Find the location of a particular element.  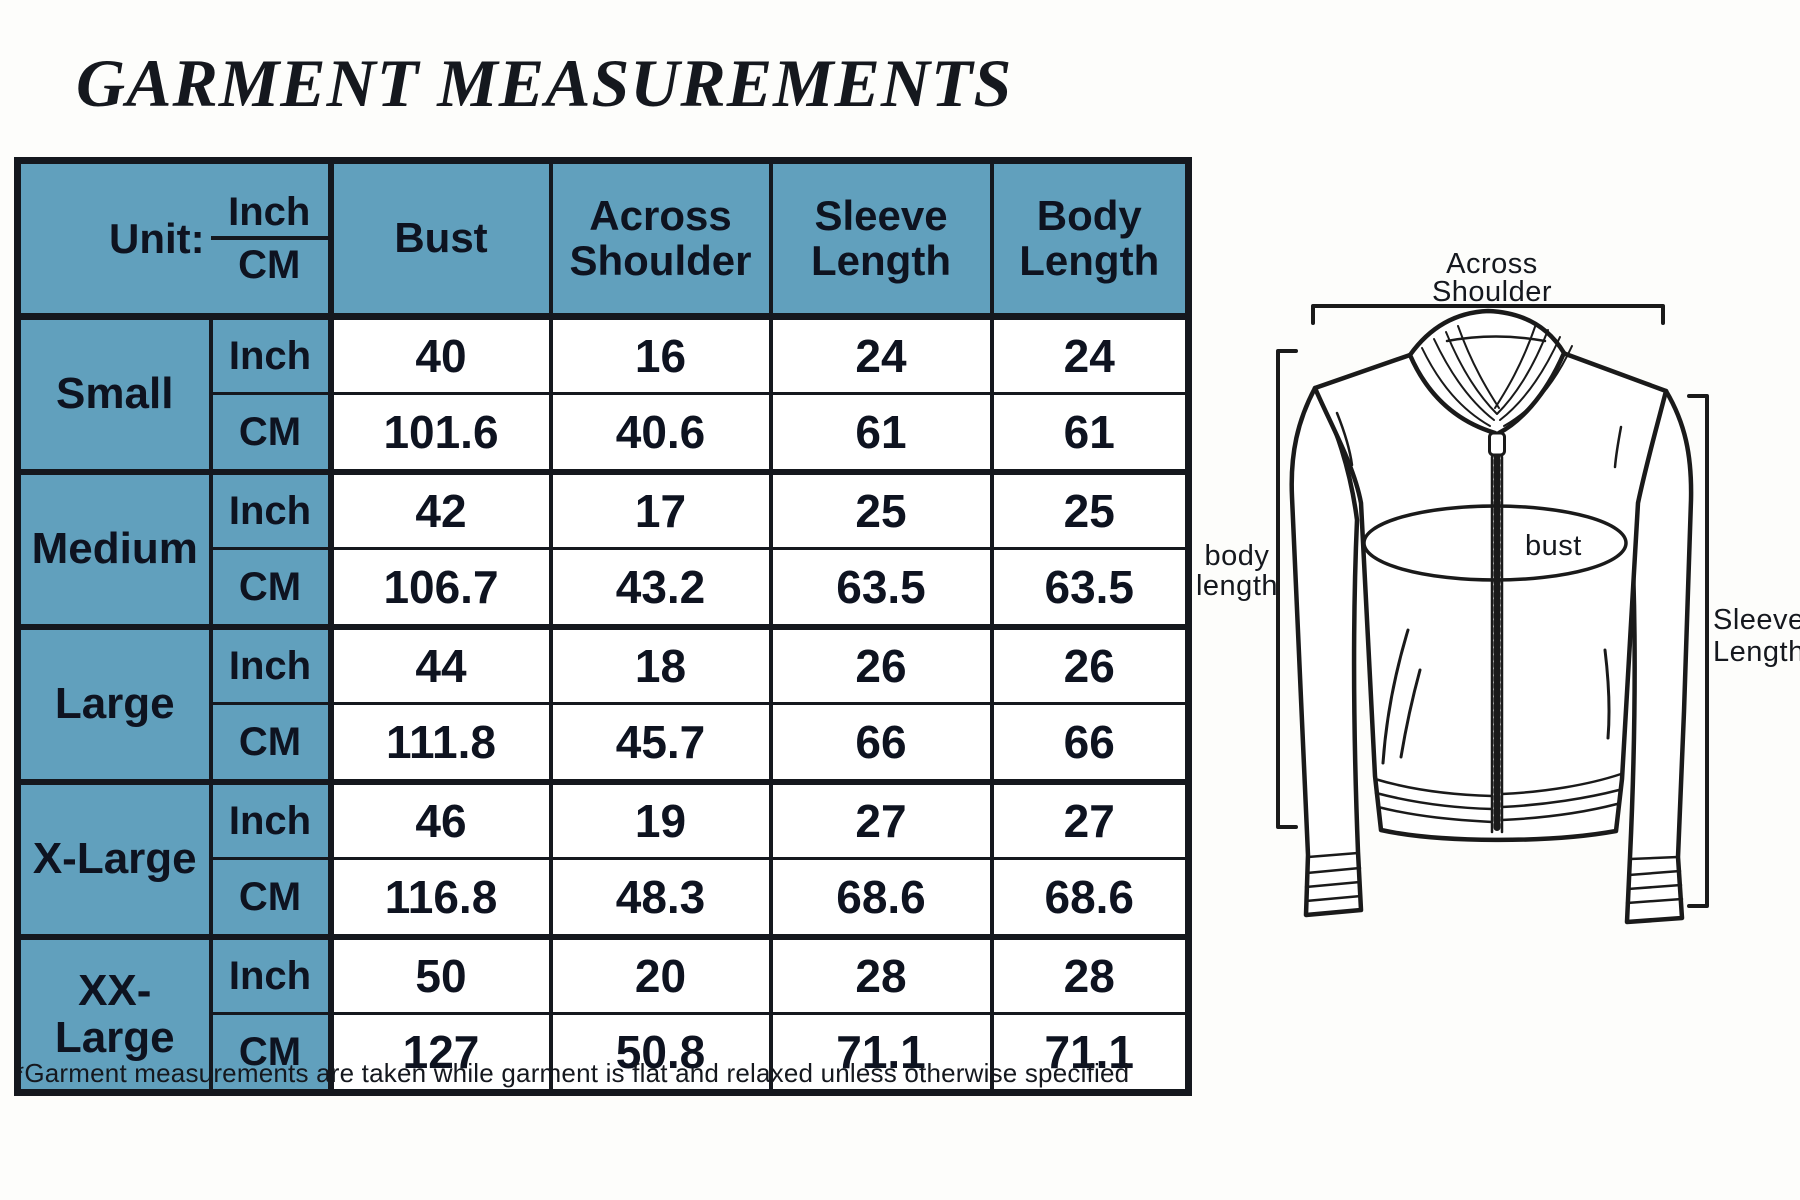

zipper-slider is located at coordinates (1497, 444).